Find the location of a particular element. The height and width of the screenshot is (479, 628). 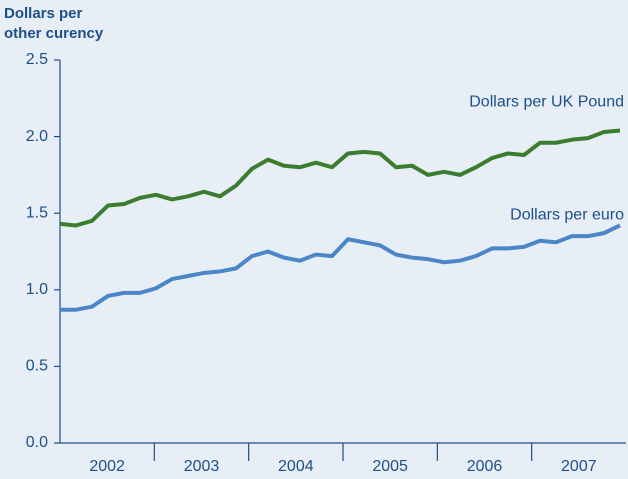

y-tick-label: 1.5 is located at coordinates (37, 212).